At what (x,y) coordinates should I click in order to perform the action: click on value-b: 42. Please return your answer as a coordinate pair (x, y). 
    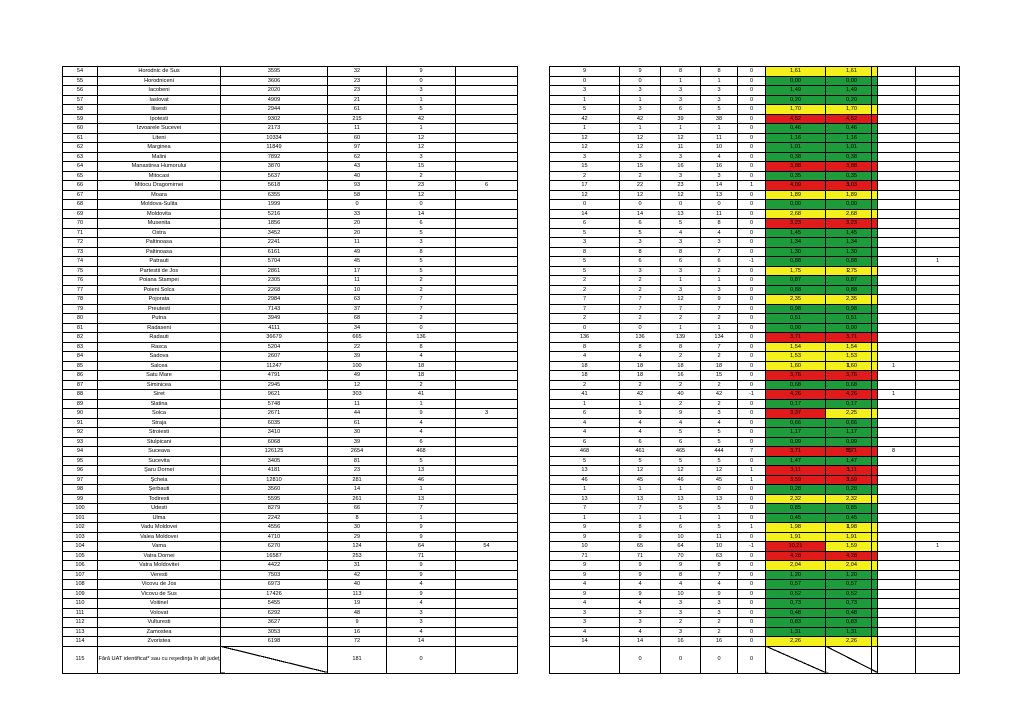
    Looking at the image, I should click on (421, 118).